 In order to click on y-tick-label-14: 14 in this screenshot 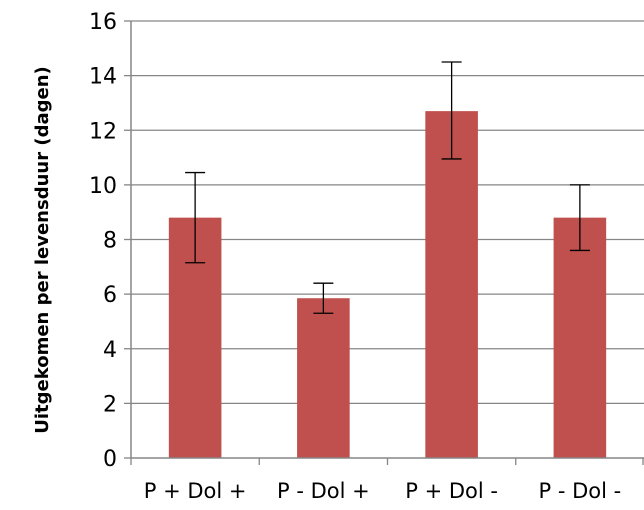, I will do `click(103, 77)`.